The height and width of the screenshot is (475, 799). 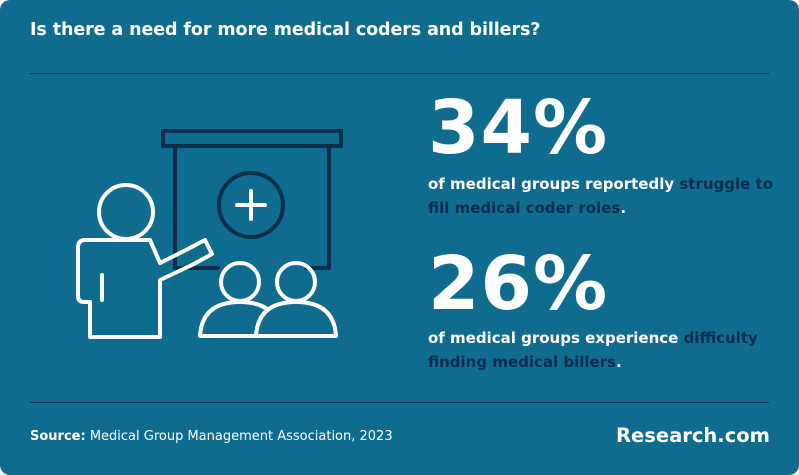 What do you see at coordinates (399, 402) in the screenshot?
I see `bottom-divider` at bounding box center [399, 402].